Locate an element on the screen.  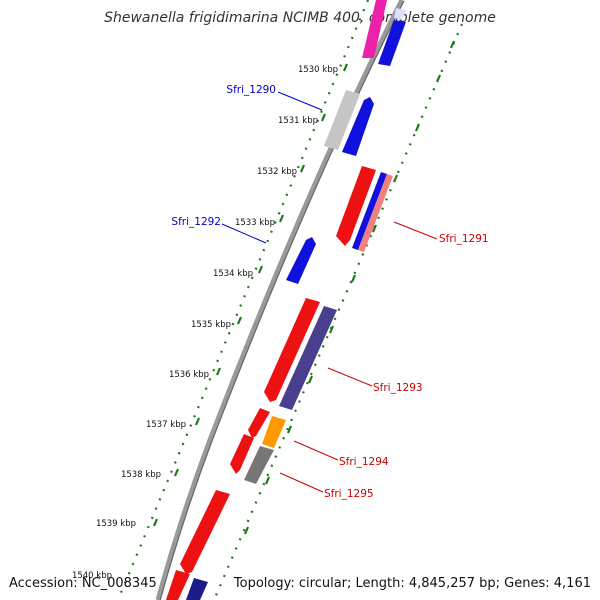
tick-label: 1540 kbp is located at coordinates (92, 576).